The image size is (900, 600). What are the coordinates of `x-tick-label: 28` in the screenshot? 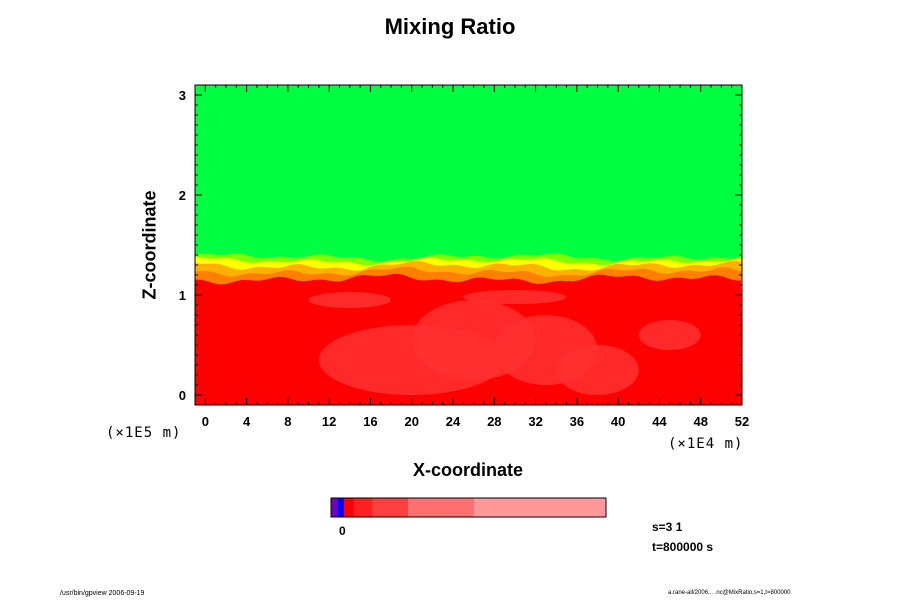 It's located at (494, 421).